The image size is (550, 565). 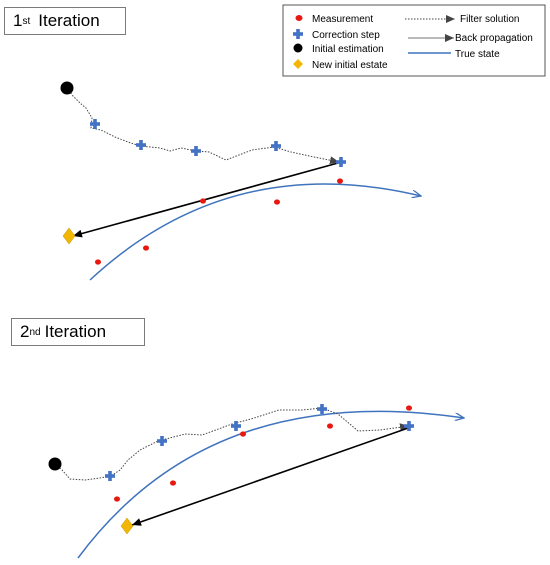 I want to click on ordinal-suffix: nd, so click(x=35, y=332).